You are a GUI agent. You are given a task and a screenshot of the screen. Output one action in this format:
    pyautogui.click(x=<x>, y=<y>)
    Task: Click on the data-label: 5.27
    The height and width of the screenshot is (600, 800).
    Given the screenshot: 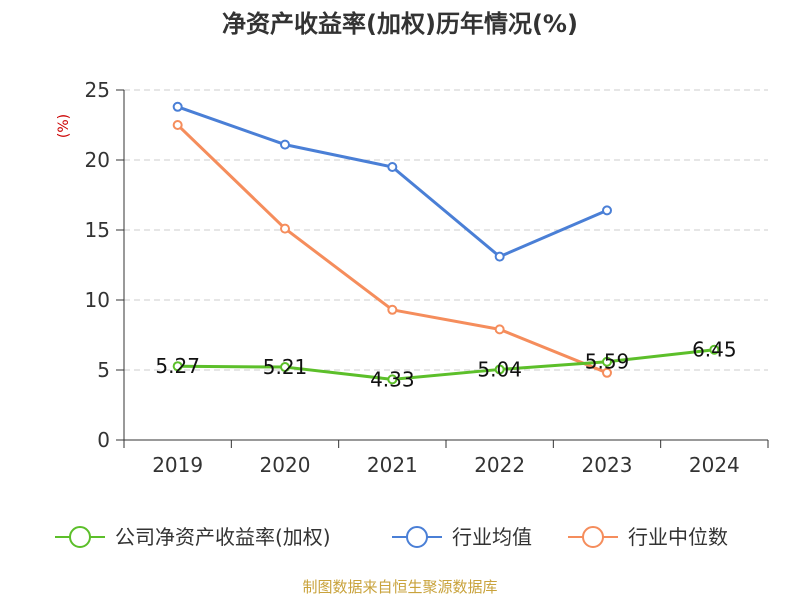 What is the action you would take?
    pyautogui.click(x=177, y=366)
    